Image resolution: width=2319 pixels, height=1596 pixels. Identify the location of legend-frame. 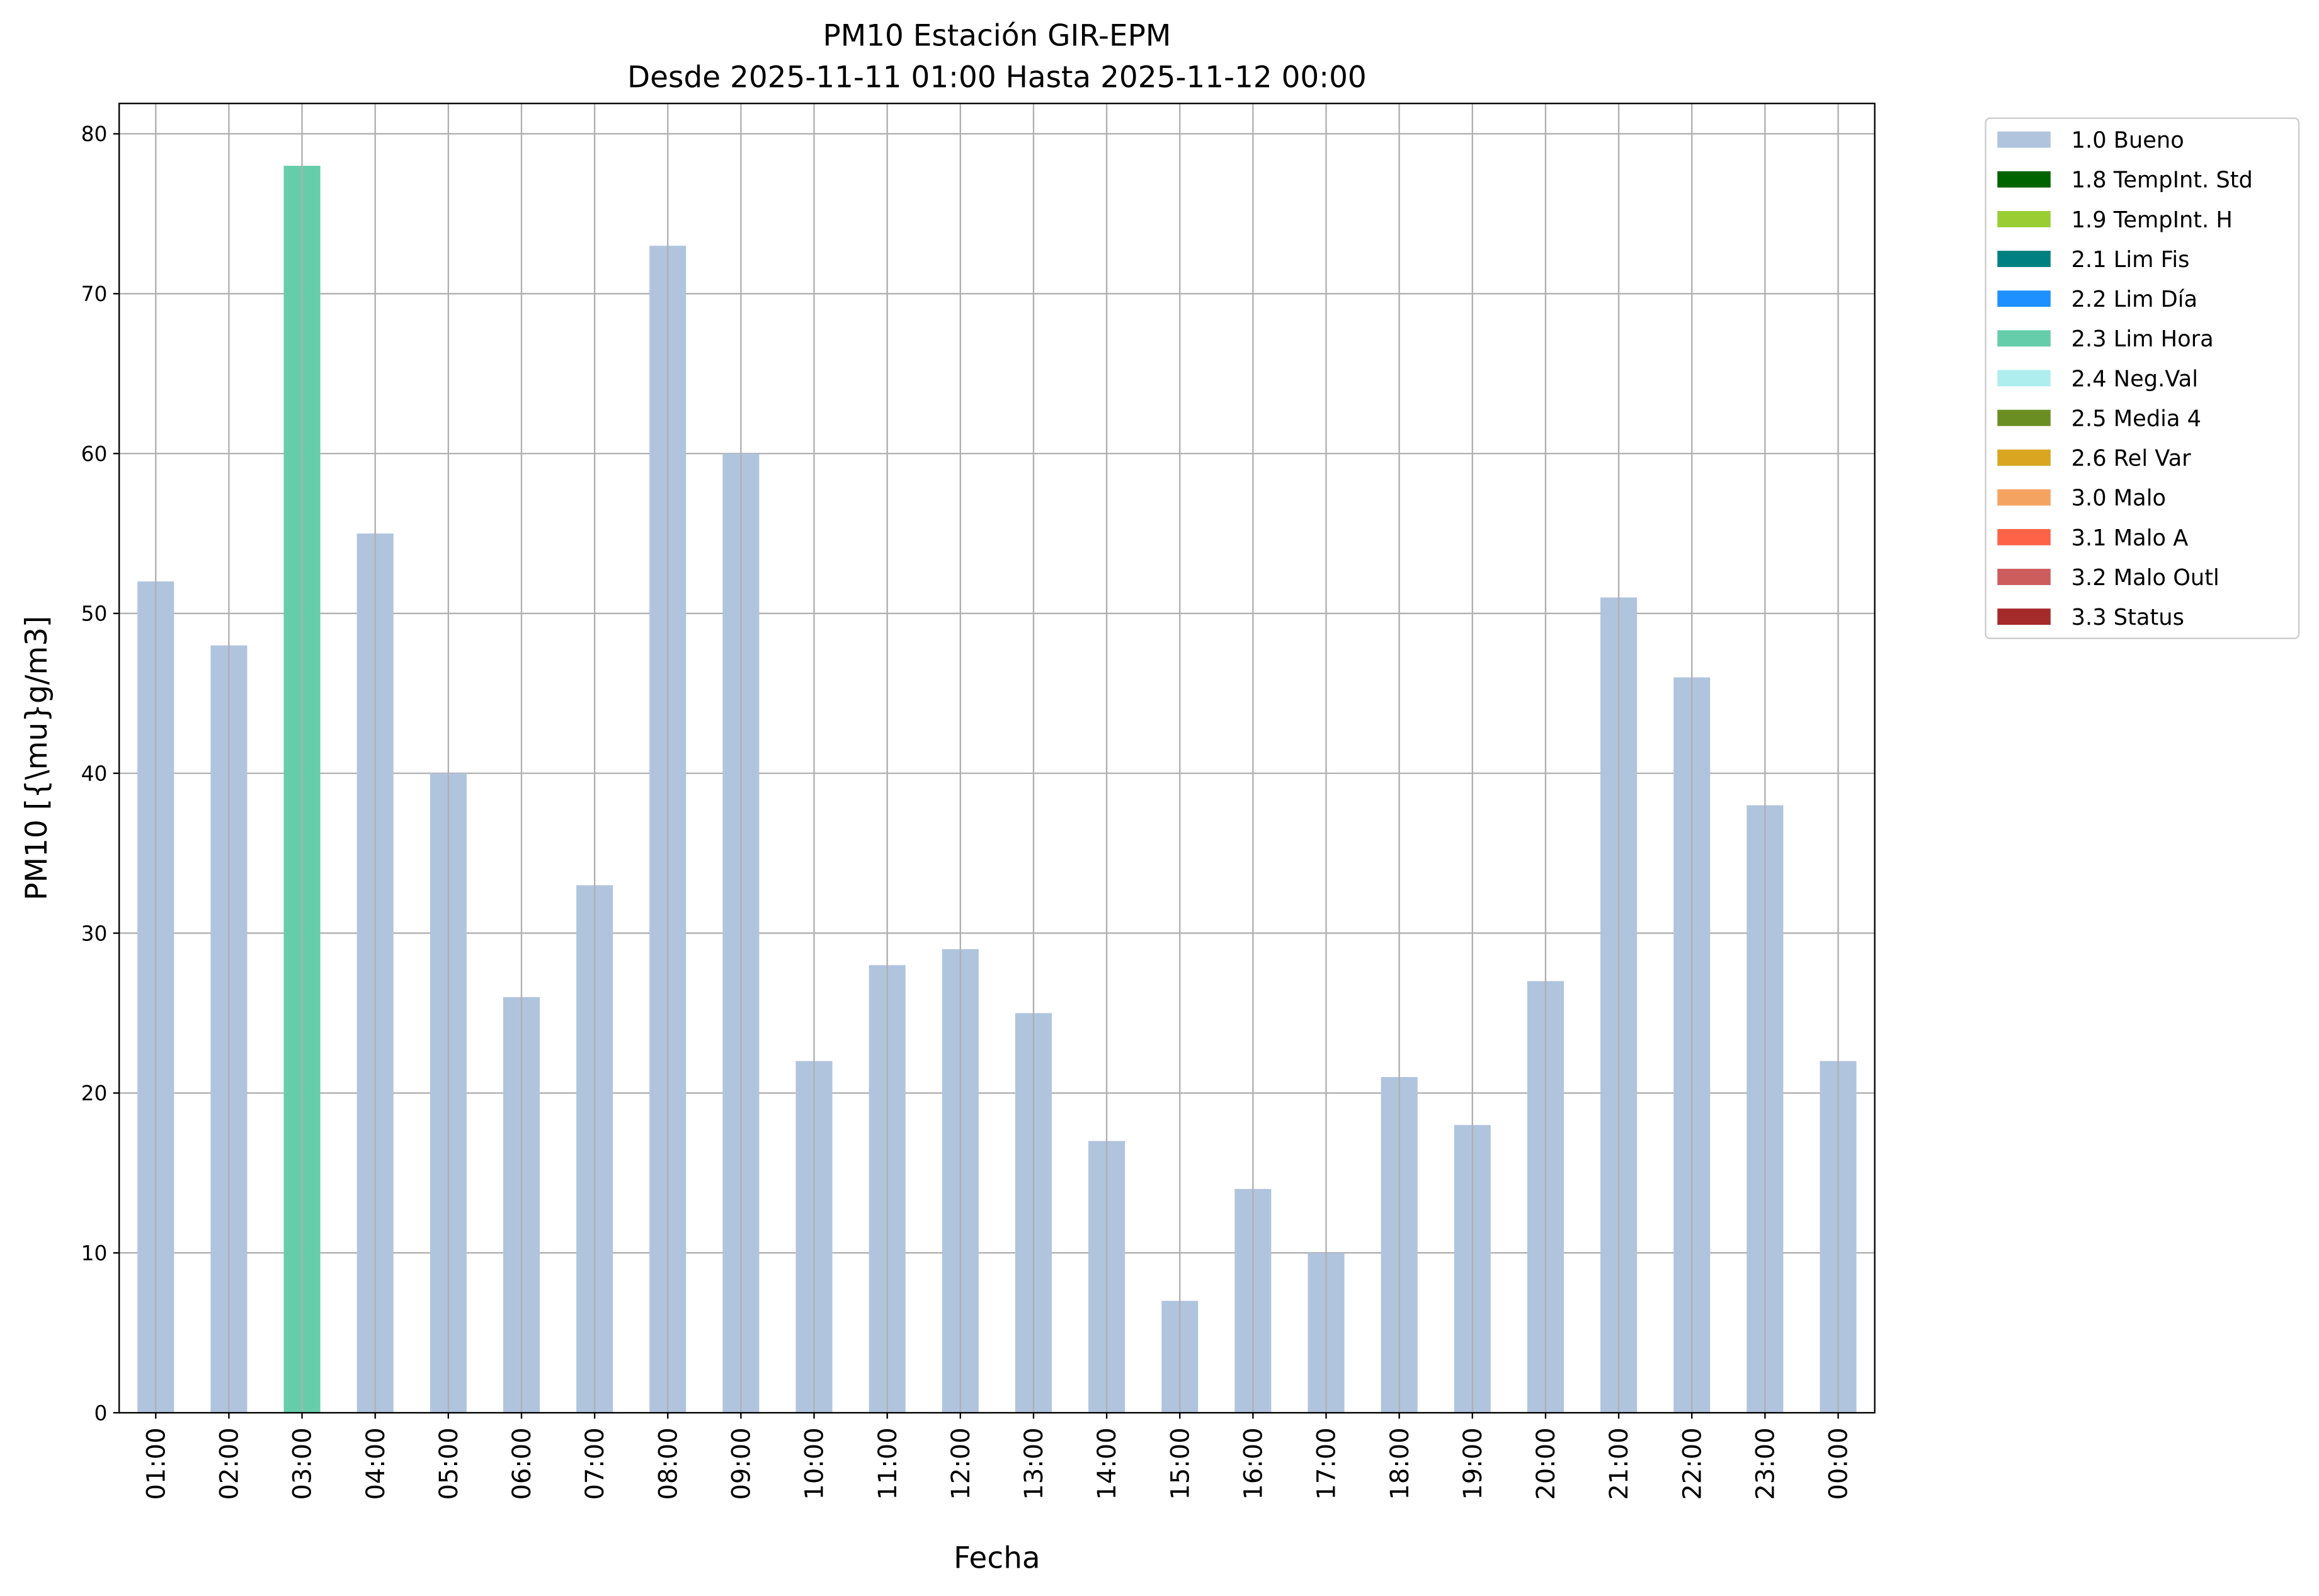
(2142, 378).